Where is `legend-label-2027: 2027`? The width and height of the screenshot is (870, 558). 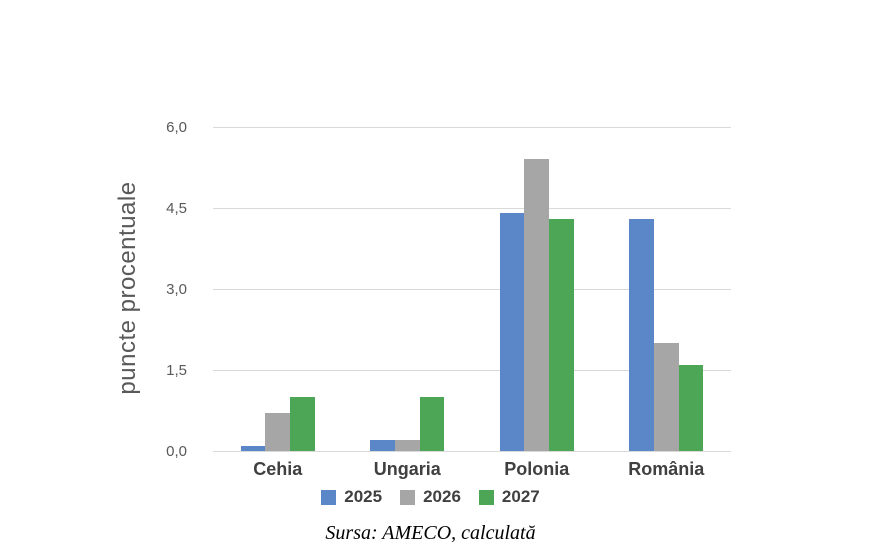
legend-label-2027: 2027 is located at coordinates (520, 496).